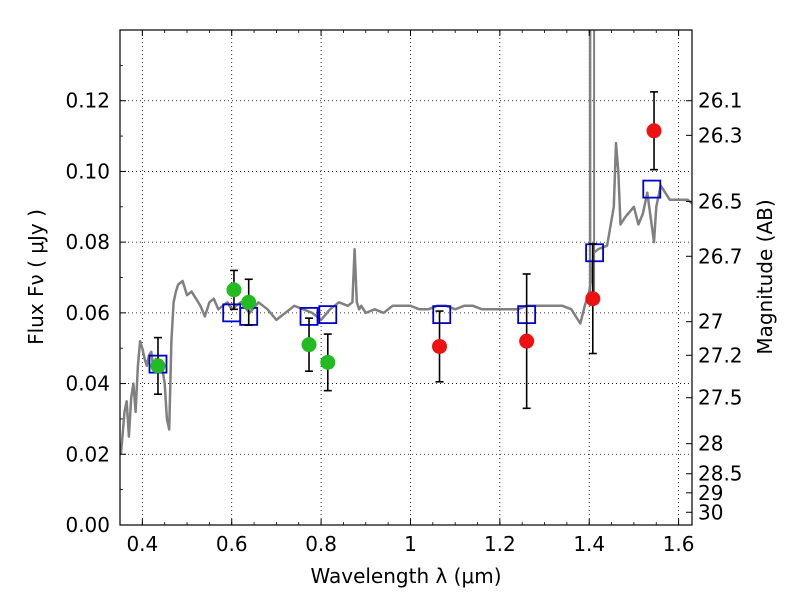  I want to click on x-tick-label: 1.2, so click(500, 544).